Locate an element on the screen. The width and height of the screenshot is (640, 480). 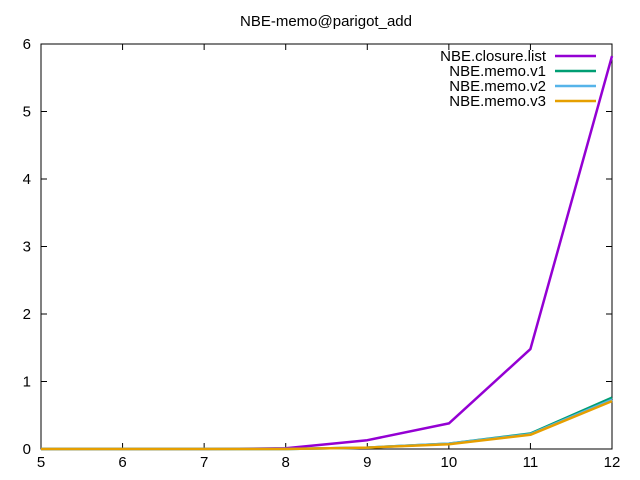
y-tick-label: 0 is located at coordinates (27, 449).